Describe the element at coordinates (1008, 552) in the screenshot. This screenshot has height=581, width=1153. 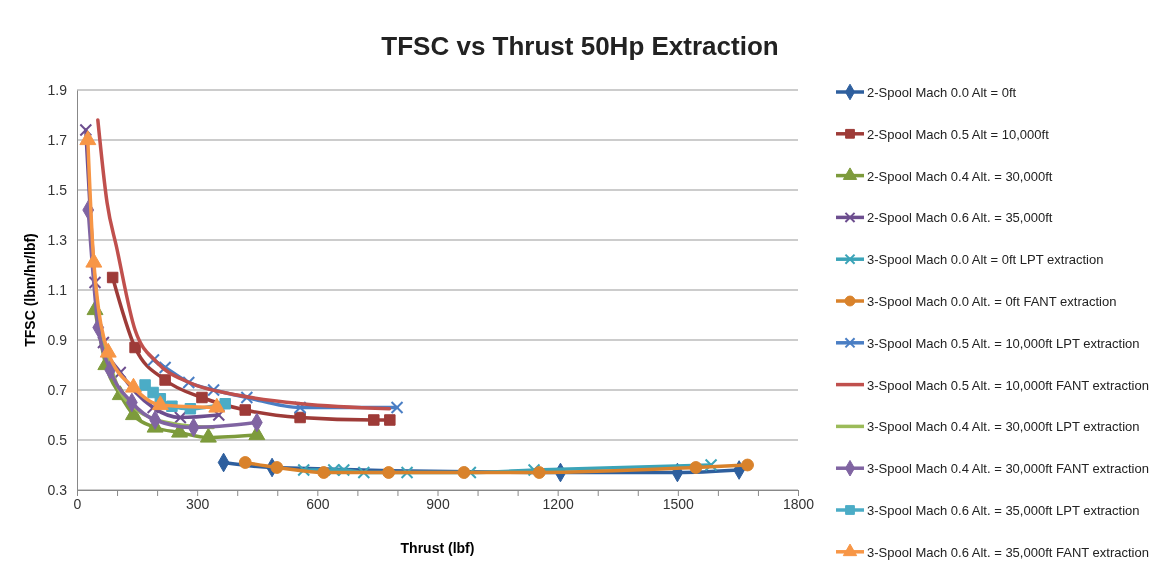
I see `legend-label: 3-Spool Mach 0.6 Alt. = 35,000ft FANT extraction` at that location.